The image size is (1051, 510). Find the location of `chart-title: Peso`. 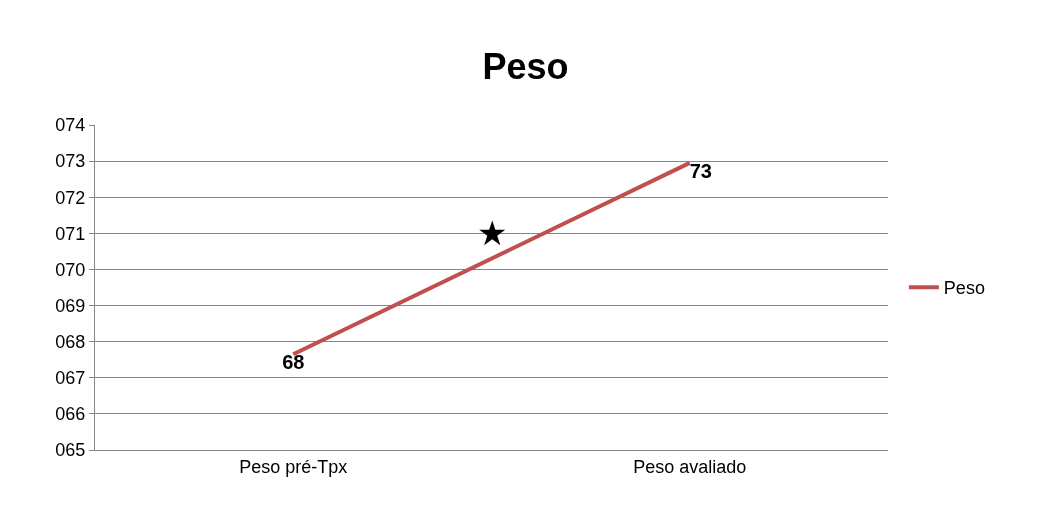

chart-title: Peso is located at coordinates (525, 66).